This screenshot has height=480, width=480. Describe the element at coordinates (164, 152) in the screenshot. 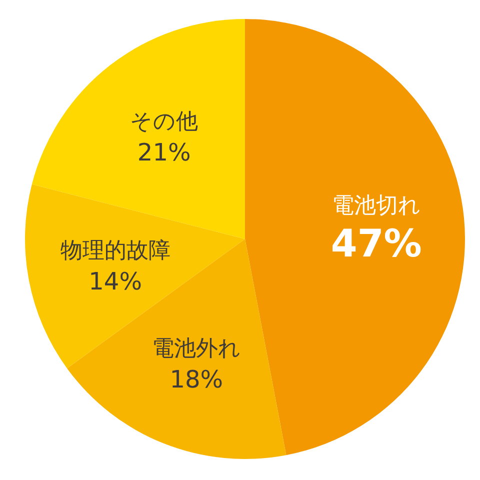

I see `data-label: 21%` at that location.